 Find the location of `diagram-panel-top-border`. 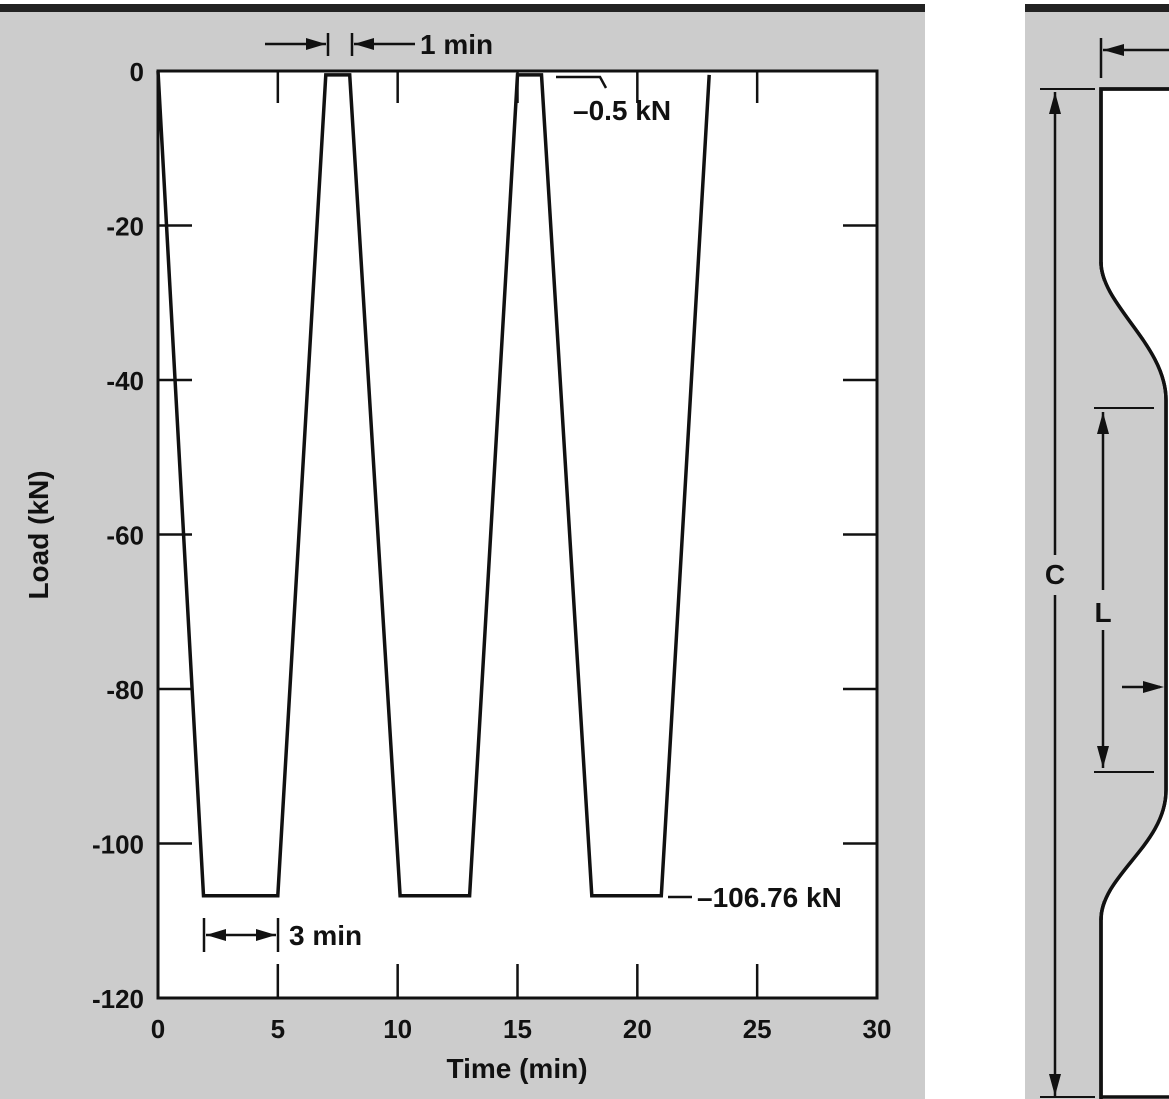

diagram-panel-top-border is located at coordinates (1097, 8).